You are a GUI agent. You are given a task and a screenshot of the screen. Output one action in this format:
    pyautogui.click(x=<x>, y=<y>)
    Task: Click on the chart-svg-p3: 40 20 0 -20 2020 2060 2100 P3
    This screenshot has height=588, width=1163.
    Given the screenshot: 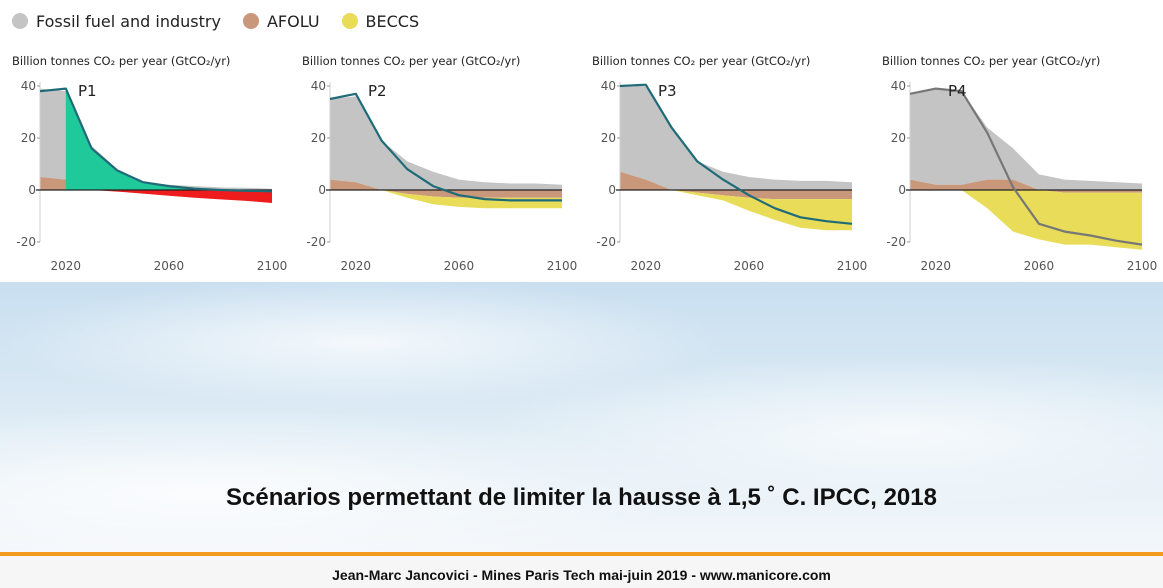 What is the action you would take?
    pyautogui.click(x=732, y=176)
    